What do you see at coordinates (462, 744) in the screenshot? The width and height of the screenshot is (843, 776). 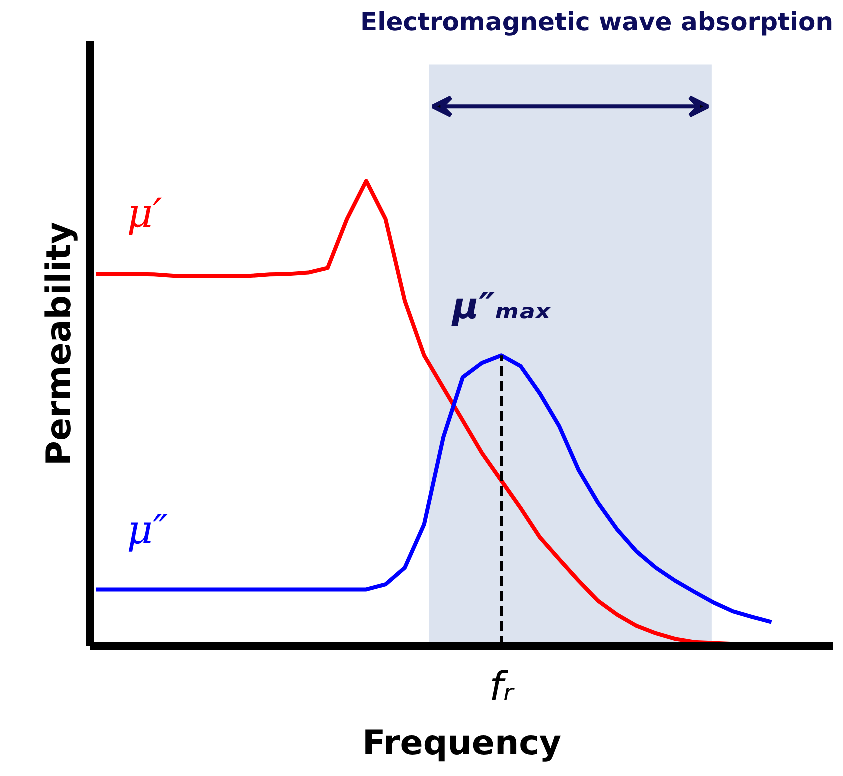 I see `x-axis-title: Frequency` at bounding box center [462, 744].